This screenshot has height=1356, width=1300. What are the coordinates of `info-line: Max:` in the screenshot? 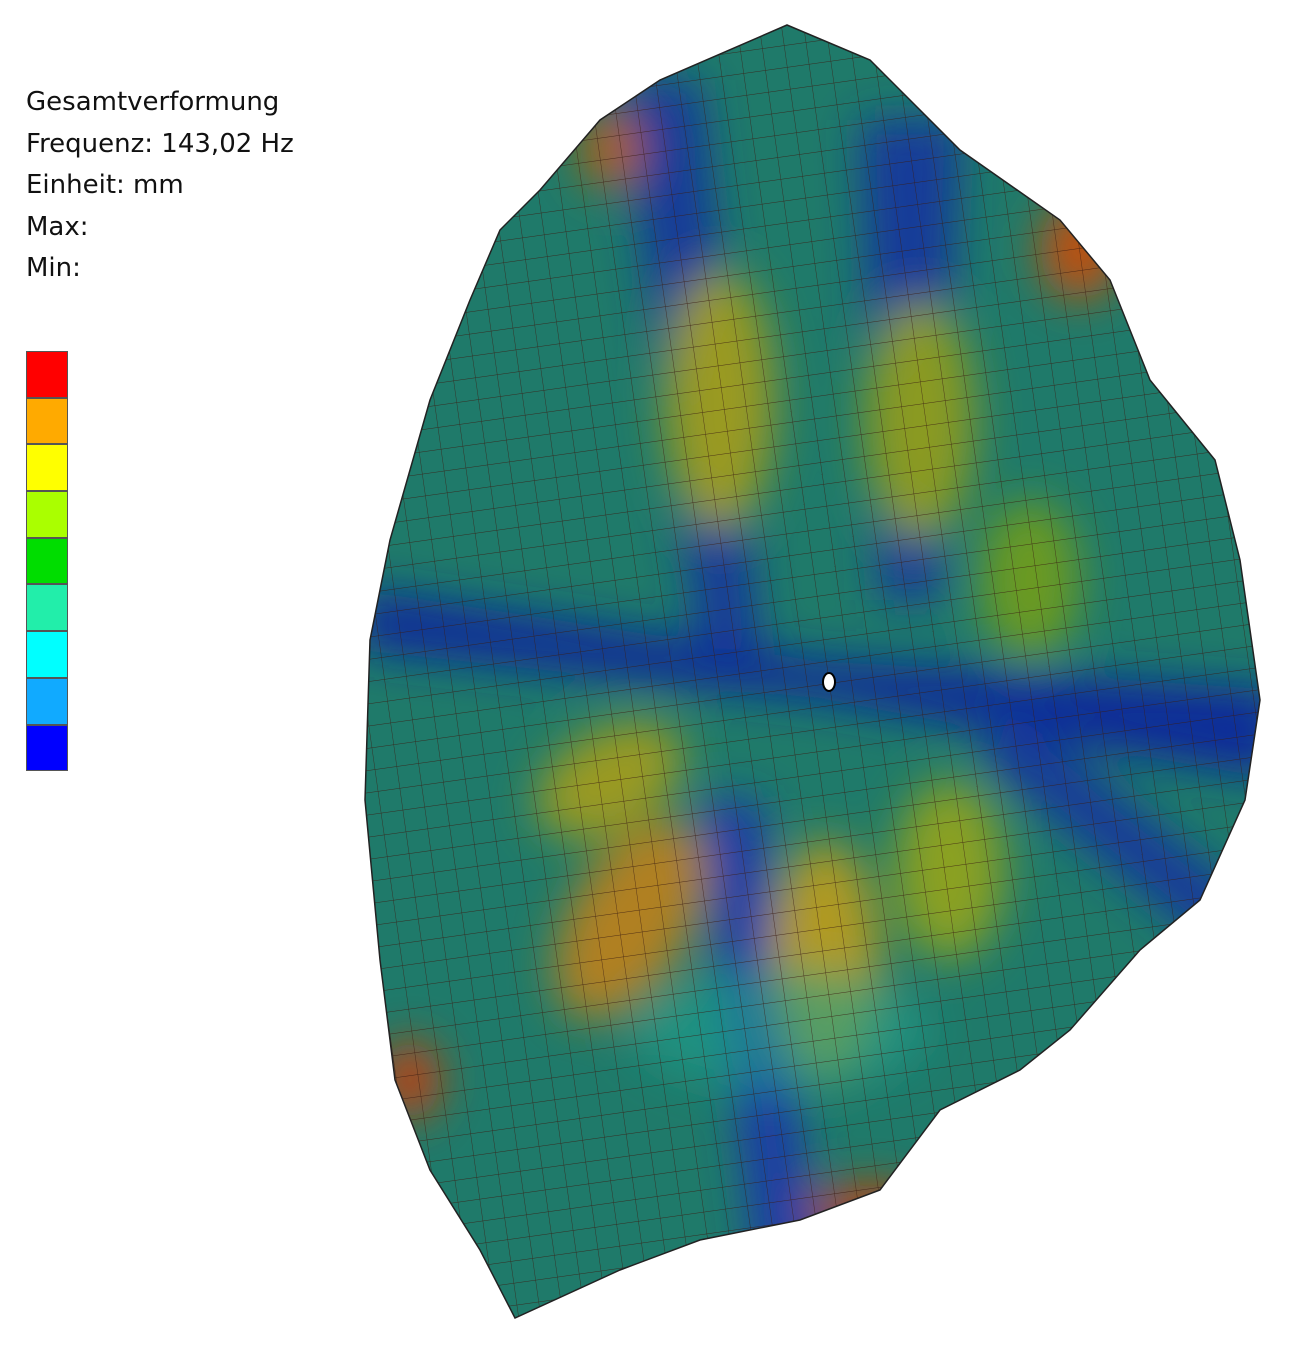 It's located at (57, 226).